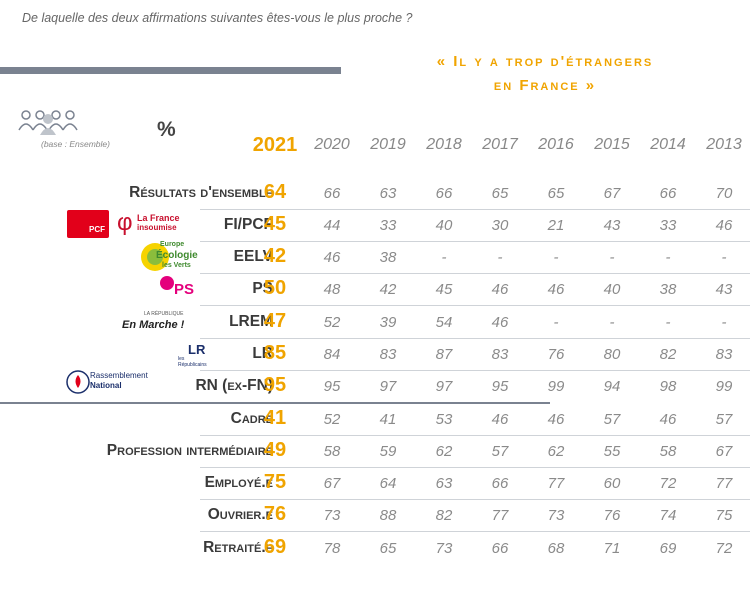  I want to click on table-row: Retraité.e 69 78 65 73 66 68 71 69 72, so click(375, 549).